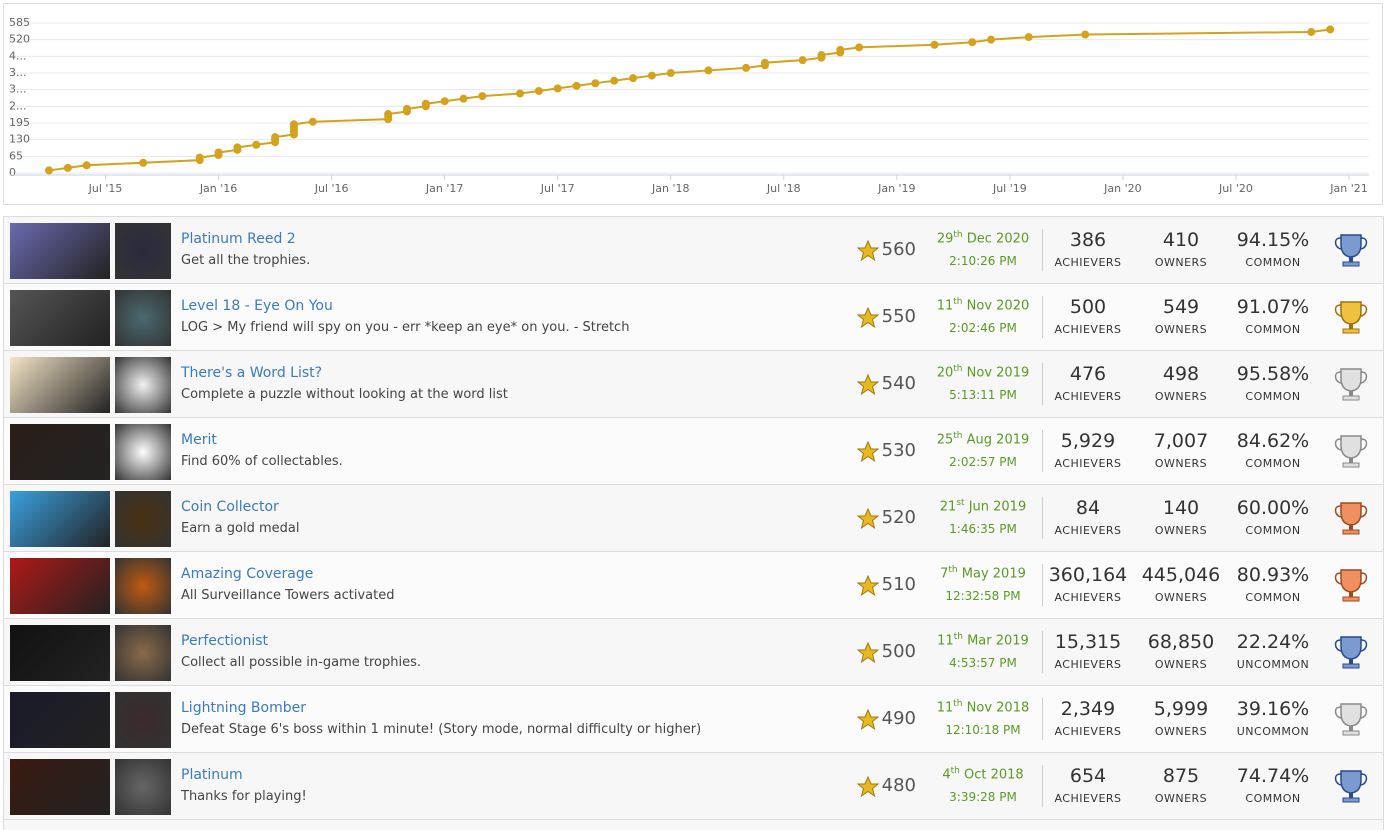  Describe the element at coordinates (240, 528) in the screenshot. I see `trophy-description: Earn a gold medal` at that location.